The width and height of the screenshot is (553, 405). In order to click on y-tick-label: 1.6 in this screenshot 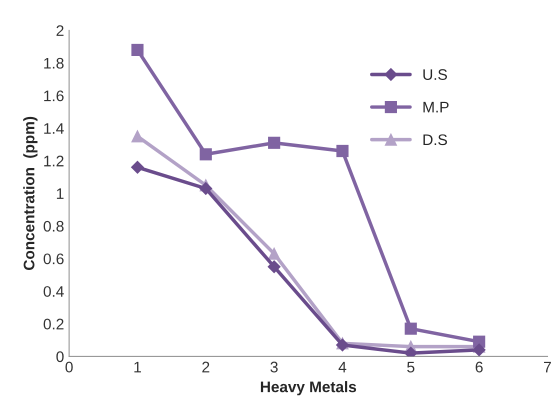, I will do `click(54, 96)`.